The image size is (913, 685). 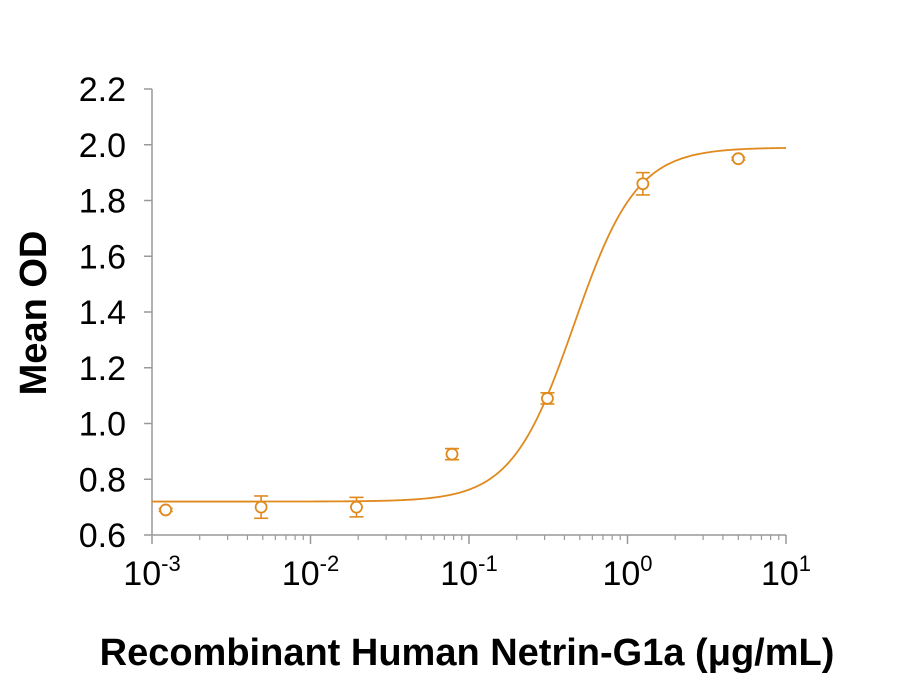 What do you see at coordinates (310, 572) in the screenshot?
I see `x-tick-label: 10⁻²` at bounding box center [310, 572].